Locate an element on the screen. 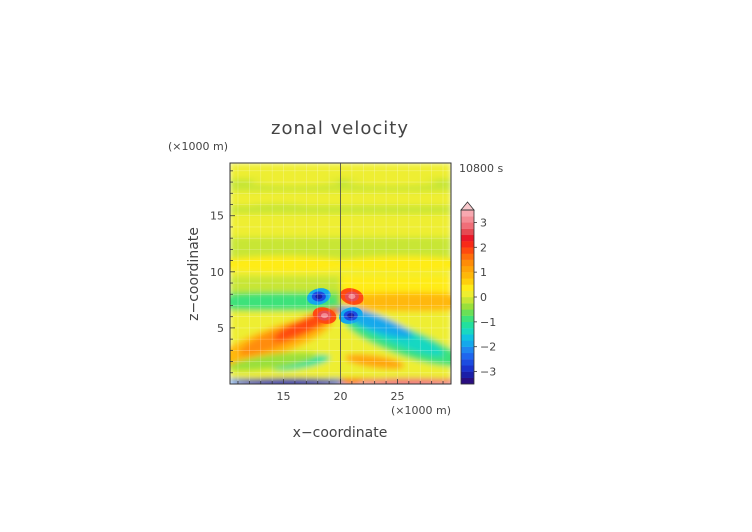 The image size is (752, 532). colorbar-label-3: 3 is located at coordinates (483, 222).